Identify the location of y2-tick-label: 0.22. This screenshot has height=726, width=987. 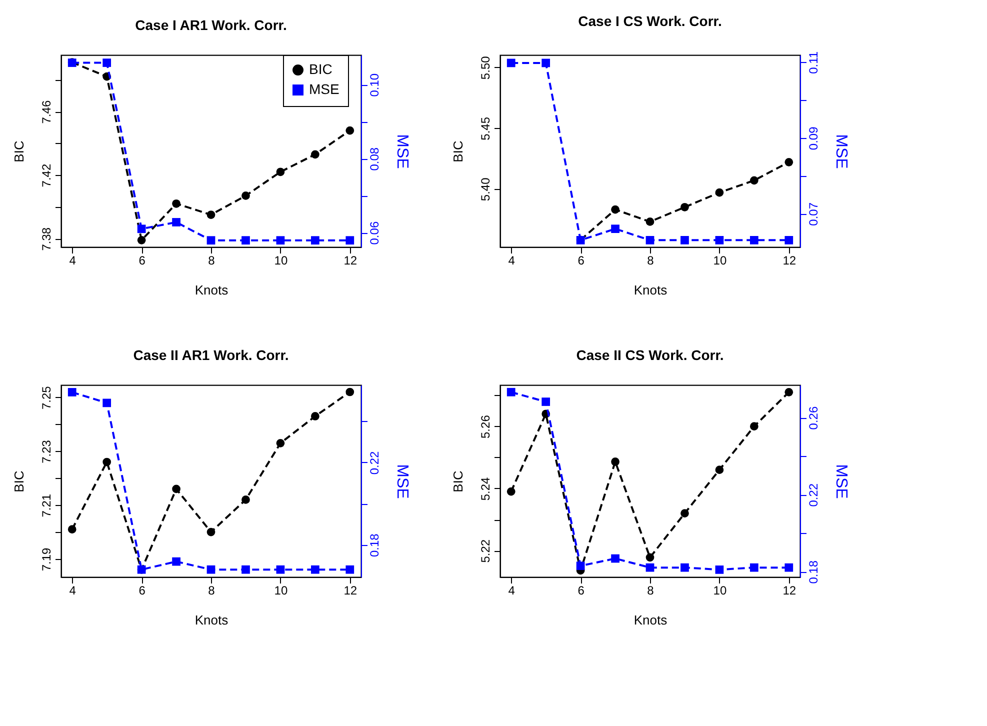
(813, 495).